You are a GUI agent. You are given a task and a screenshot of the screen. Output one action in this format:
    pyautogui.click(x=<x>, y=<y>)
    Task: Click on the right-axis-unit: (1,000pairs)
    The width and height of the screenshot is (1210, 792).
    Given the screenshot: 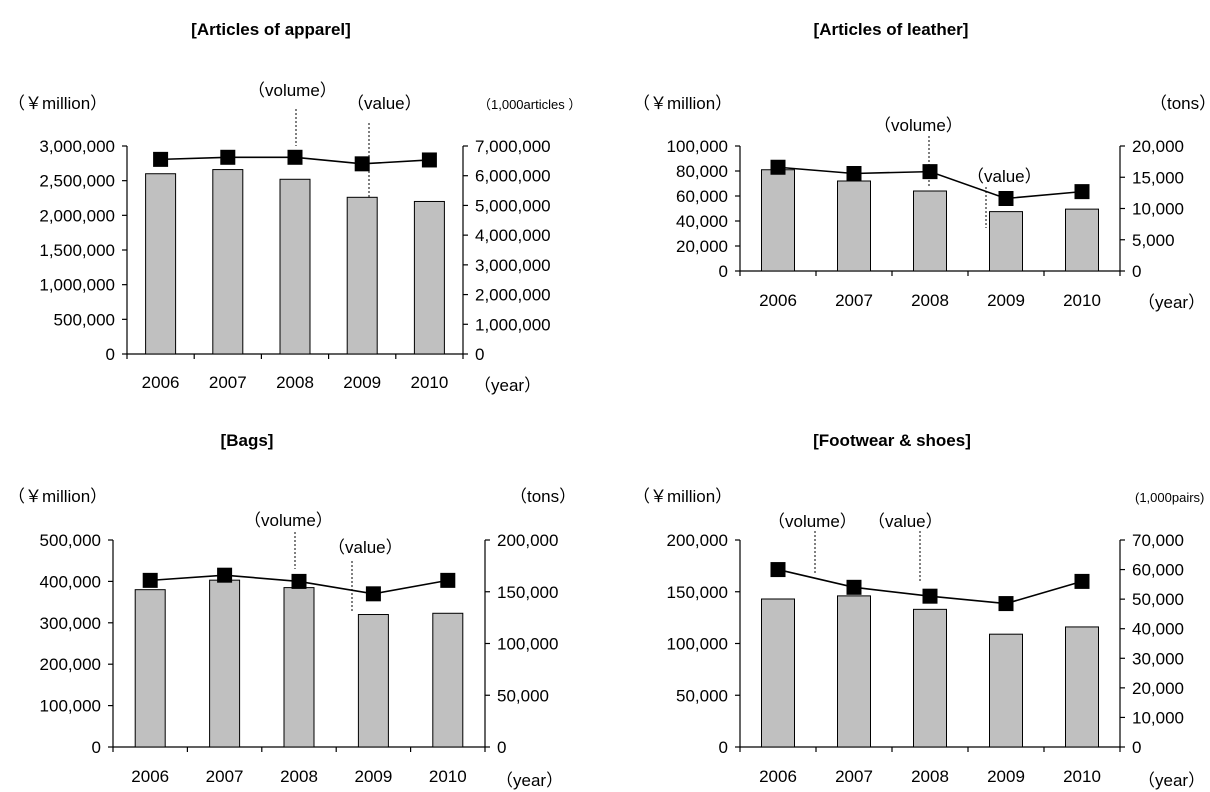 What is the action you would take?
    pyautogui.click(x=1169, y=497)
    